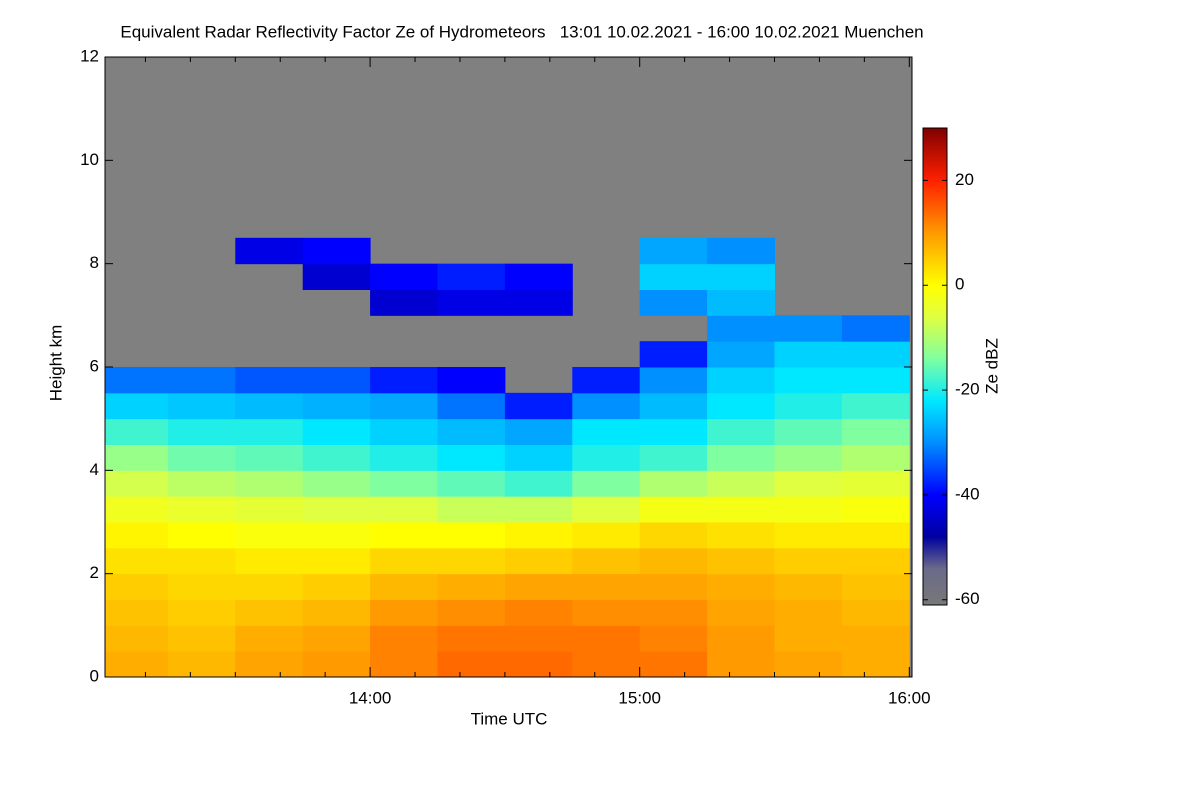  I want to click on colorbar-tick-label: 0, so click(959, 284).